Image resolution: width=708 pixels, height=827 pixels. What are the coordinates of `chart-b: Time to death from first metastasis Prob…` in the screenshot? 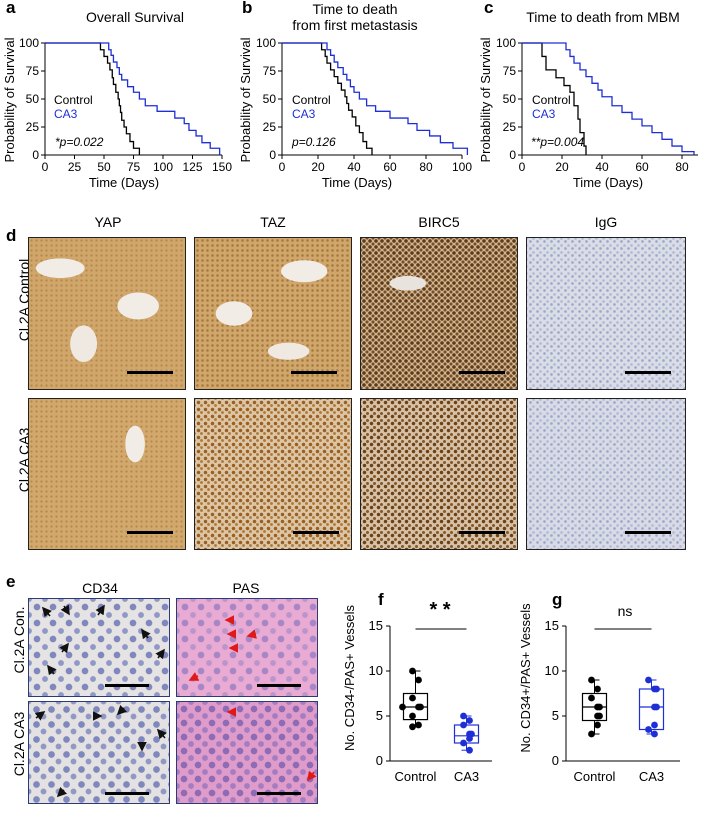 It's located at (355, 95).